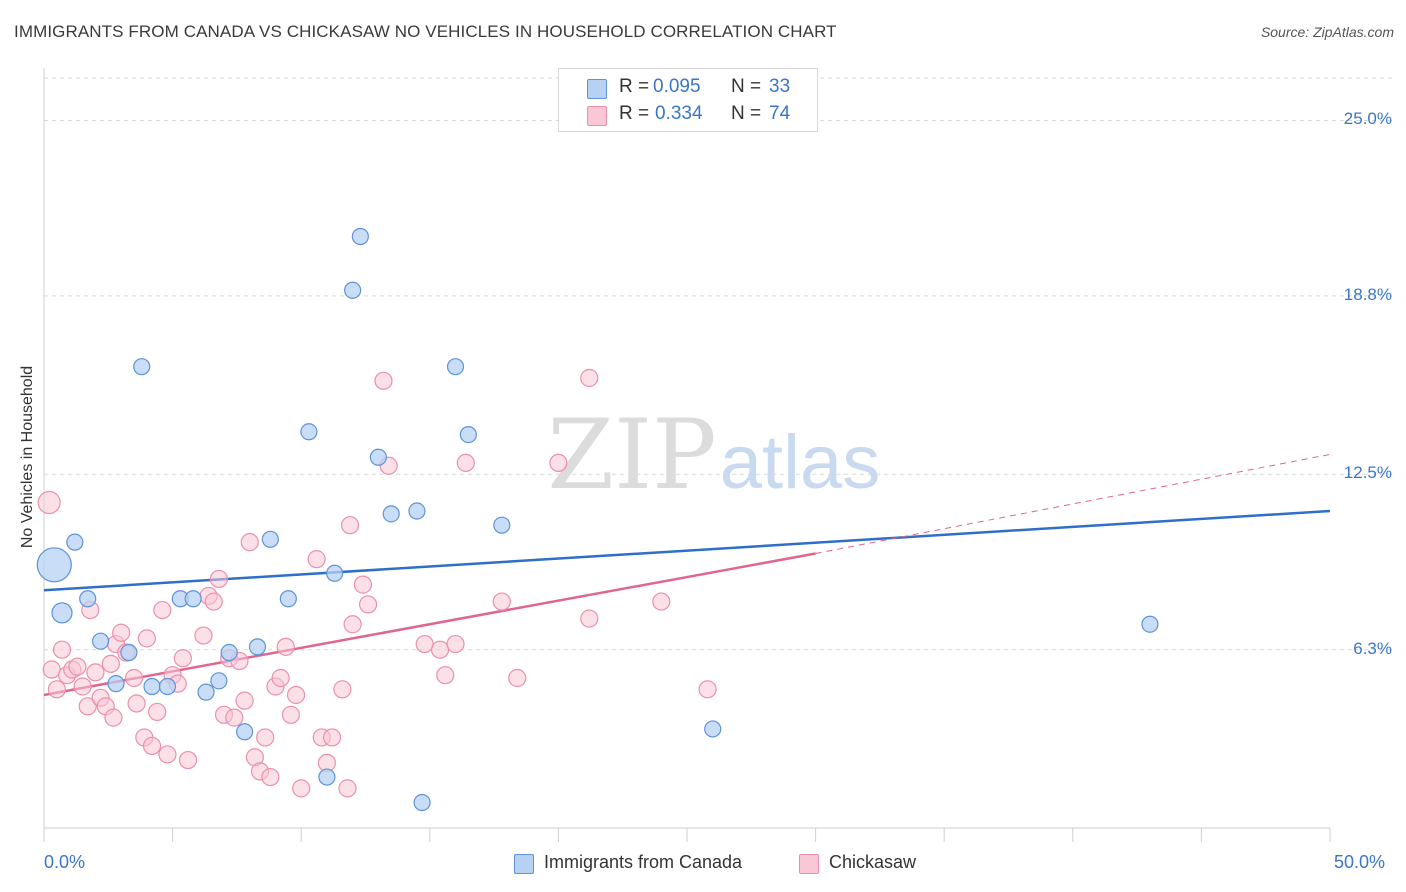  I want to click on trend-line-chickasaw, so click(429, 624).